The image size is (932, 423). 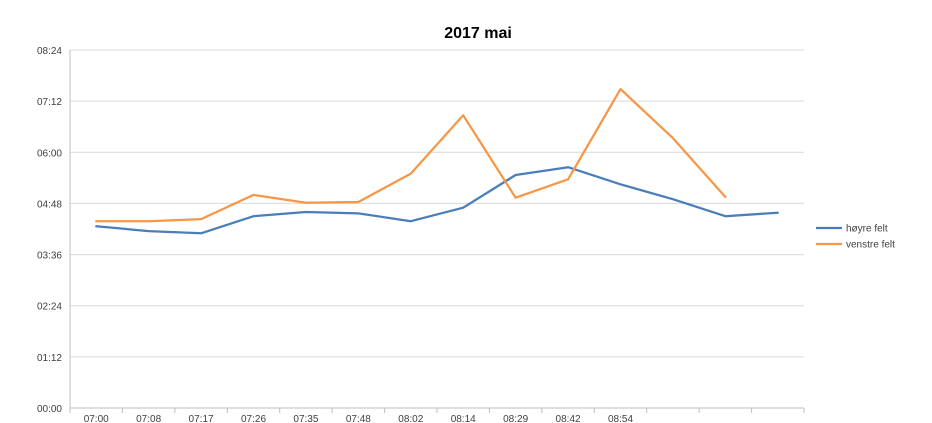 I want to click on y-tick-label: 06:00, so click(x=49, y=153).